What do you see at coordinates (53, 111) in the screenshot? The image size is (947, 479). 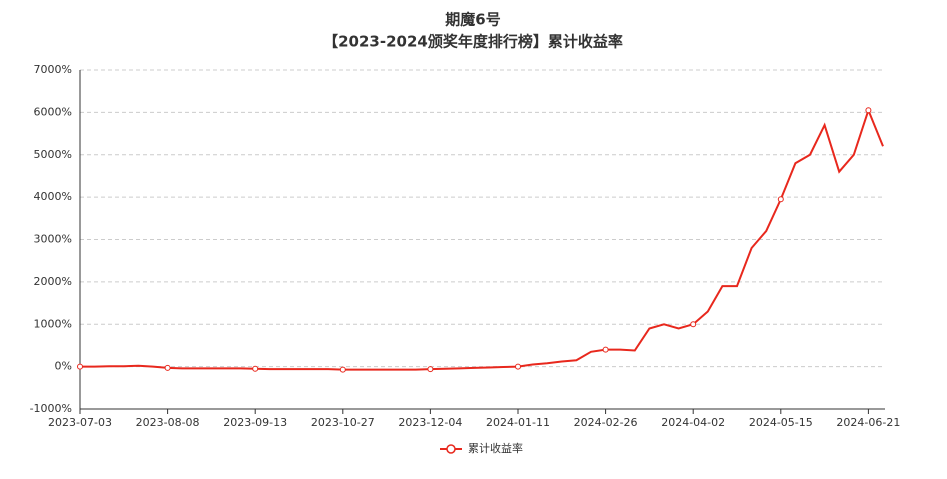 I see `y-tick-label: 6000%` at bounding box center [53, 111].